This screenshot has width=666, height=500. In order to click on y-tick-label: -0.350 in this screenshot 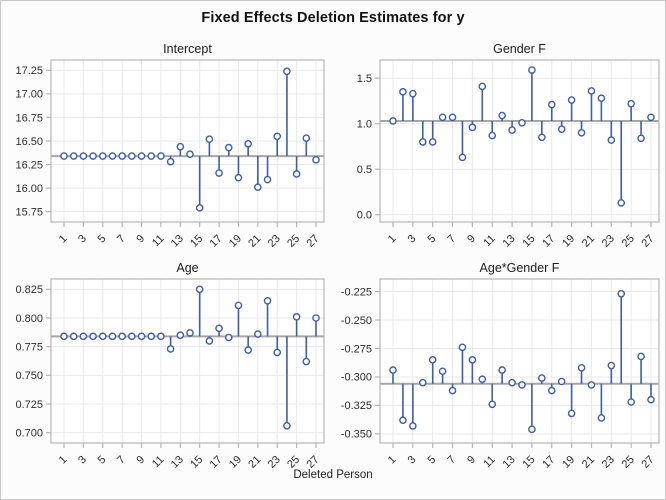, I will do `click(356, 435)`.